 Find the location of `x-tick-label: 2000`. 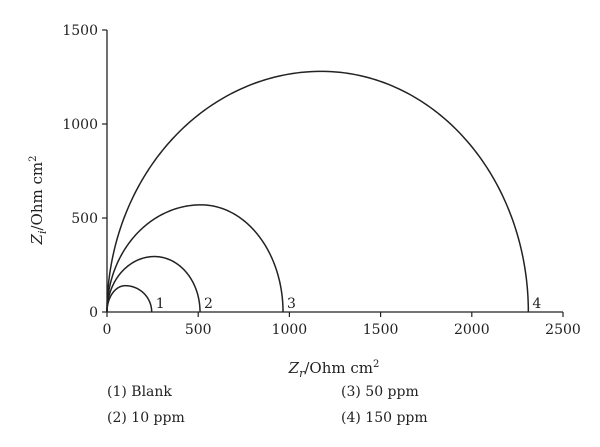

x-tick-label: 2000 is located at coordinates (472, 330).